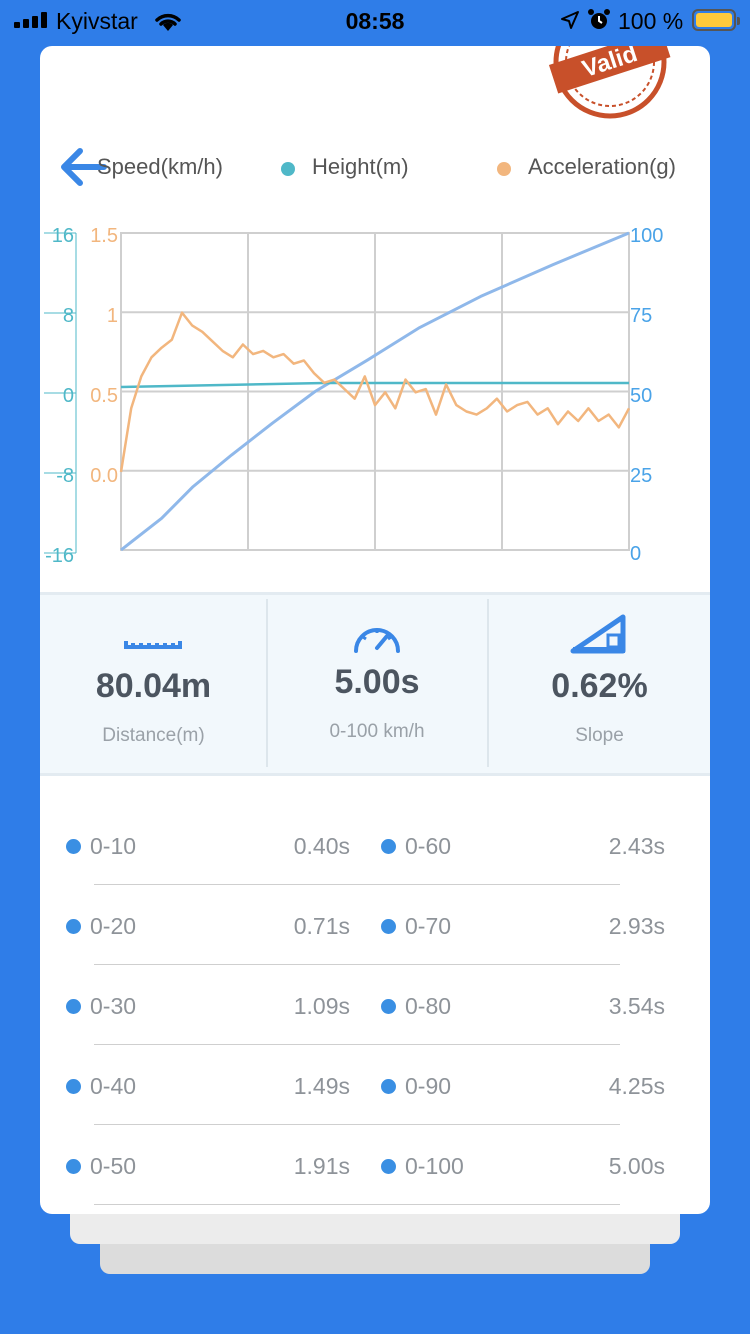  What do you see at coordinates (113, 1006) in the screenshot?
I see `split-label: 0-30` at bounding box center [113, 1006].